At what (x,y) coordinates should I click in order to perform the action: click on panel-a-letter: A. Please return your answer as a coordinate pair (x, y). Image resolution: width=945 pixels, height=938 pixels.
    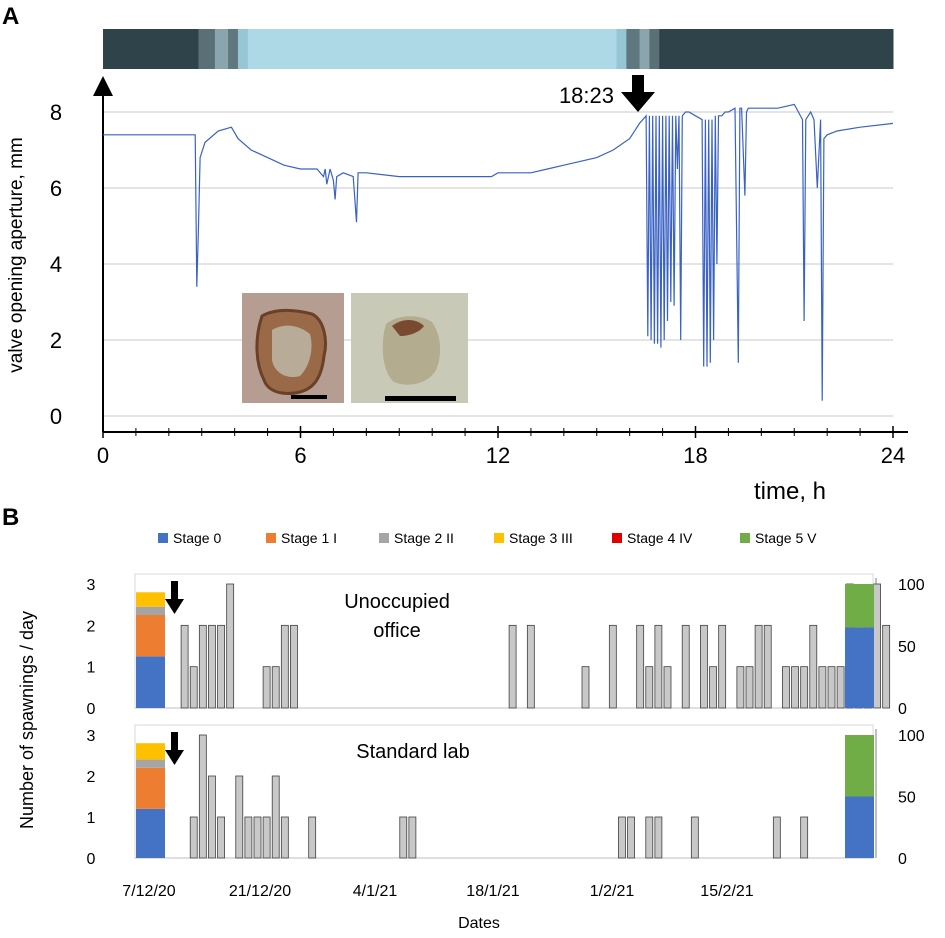
    Looking at the image, I should click on (10, 16).